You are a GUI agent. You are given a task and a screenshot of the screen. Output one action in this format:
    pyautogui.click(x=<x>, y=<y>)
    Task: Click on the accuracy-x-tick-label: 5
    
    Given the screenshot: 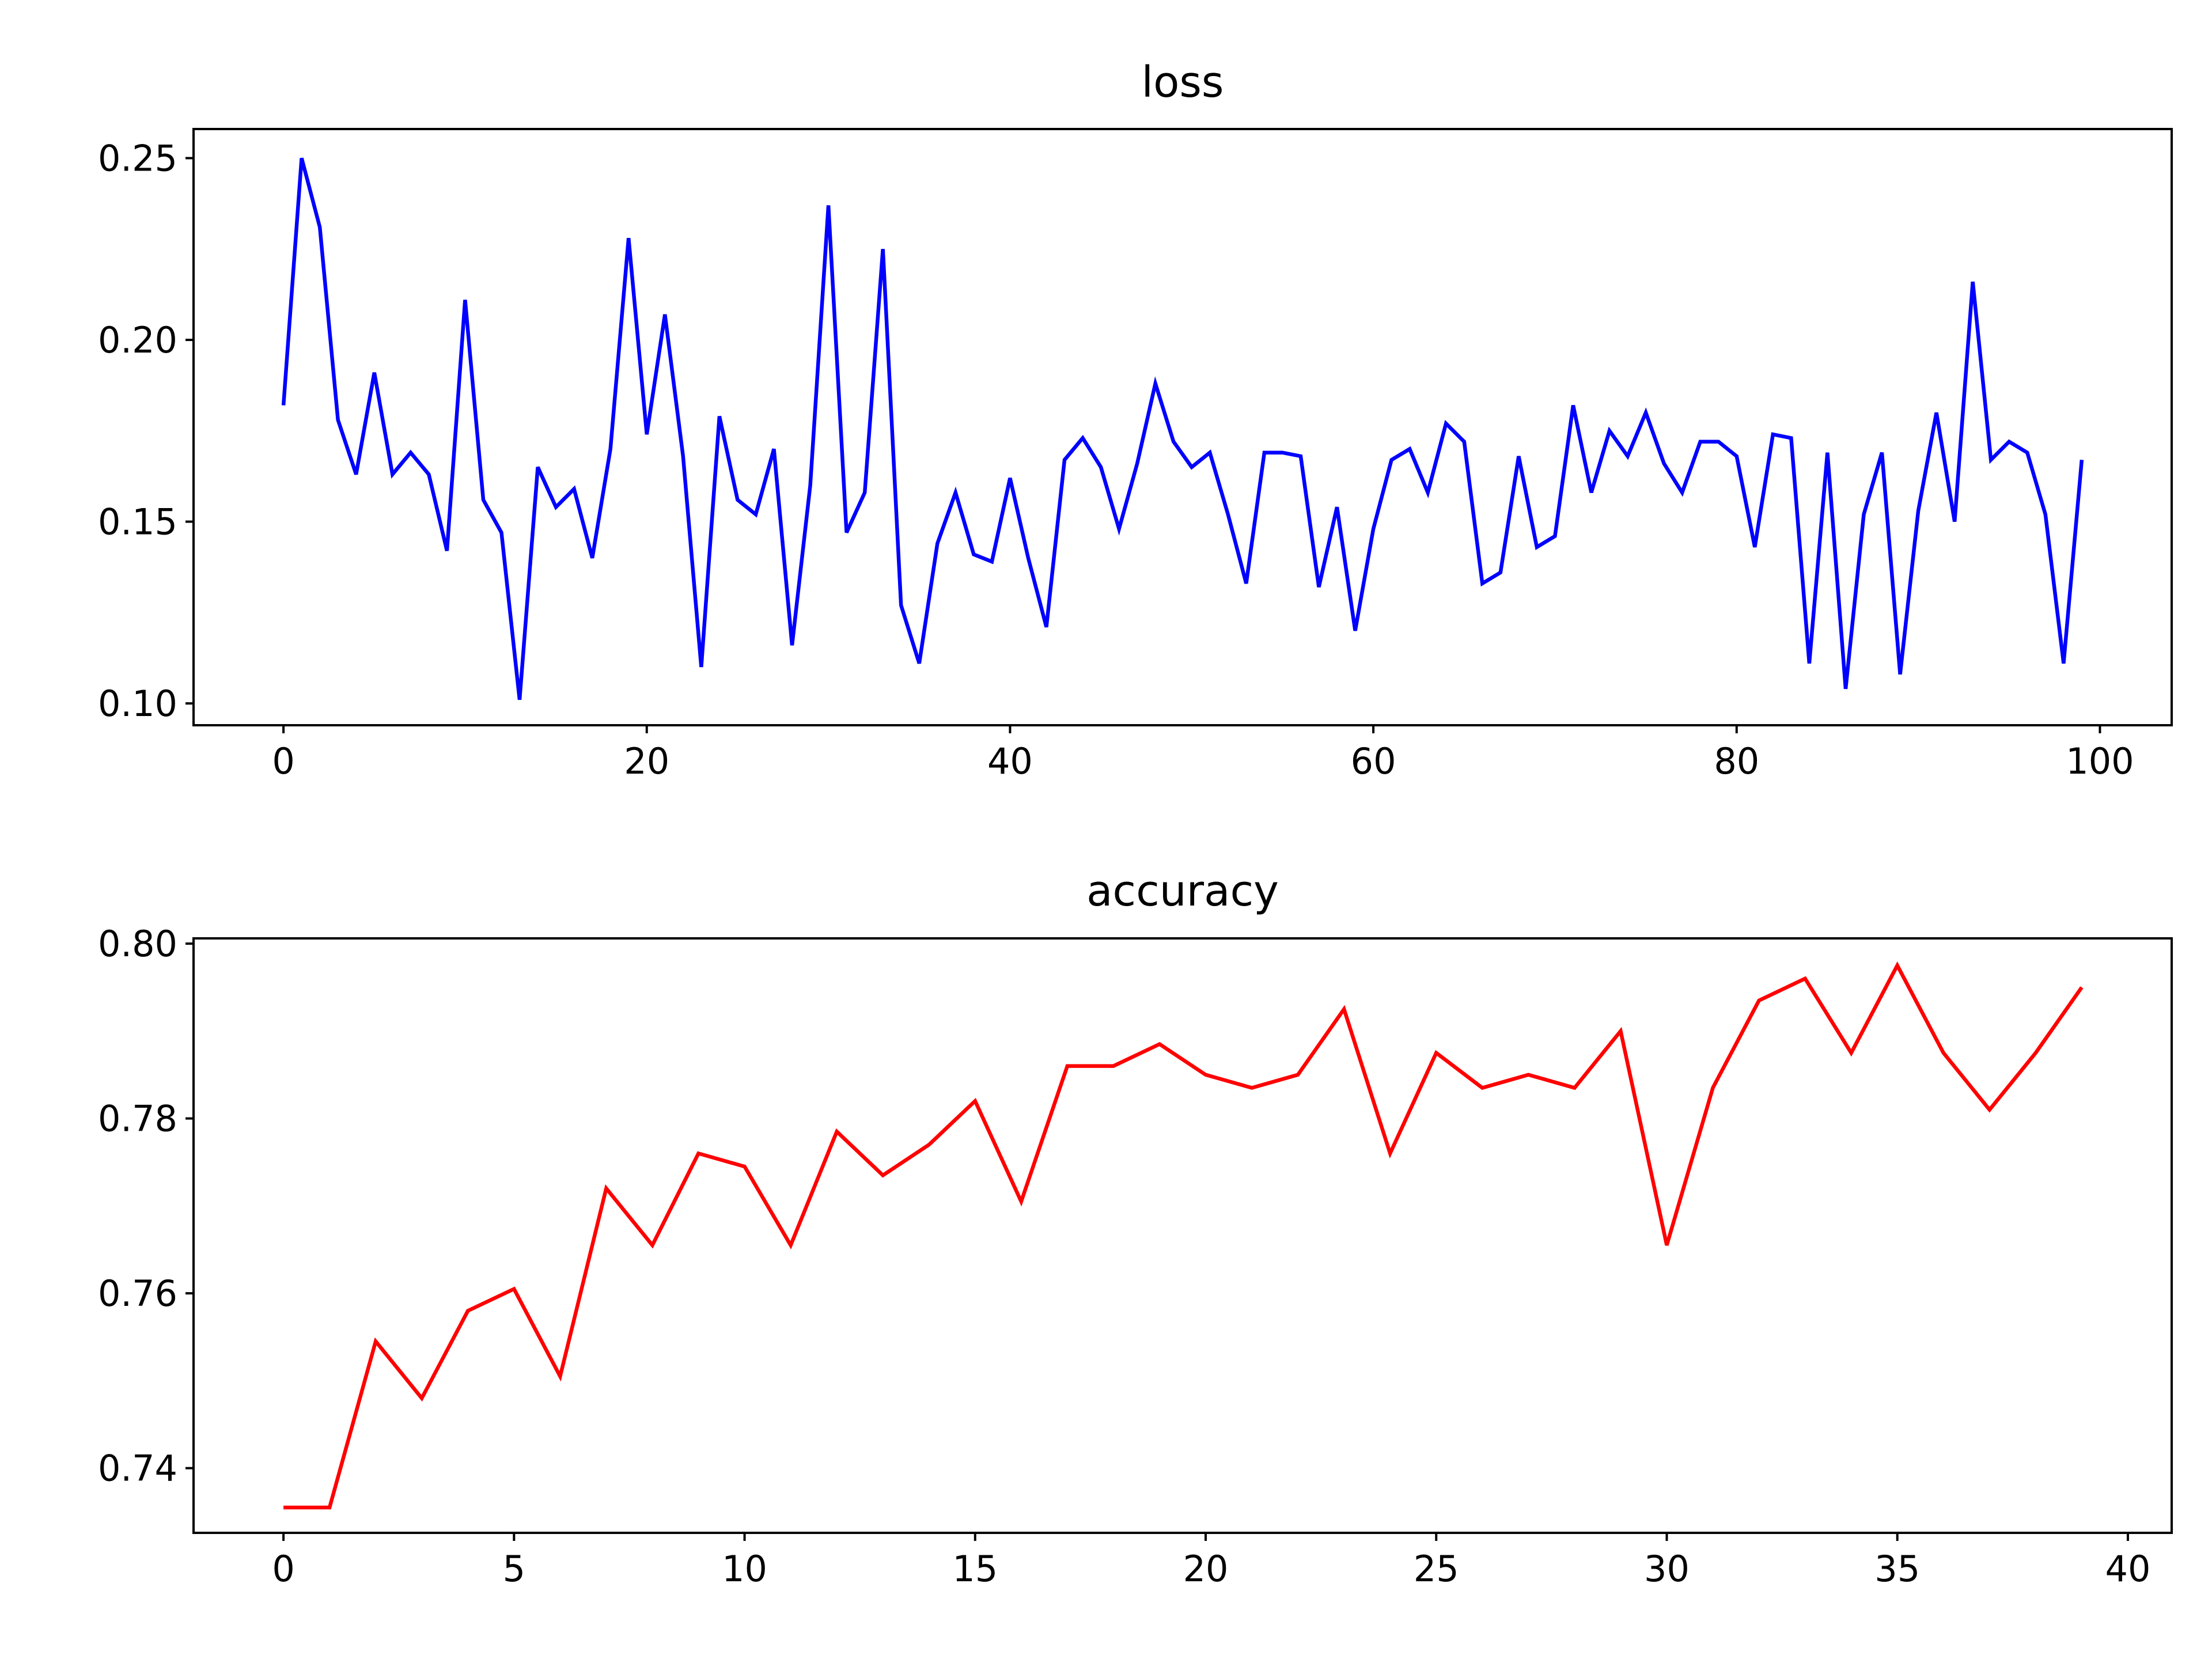 What is the action you would take?
    pyautogui.click(x=514, y=1569)
    